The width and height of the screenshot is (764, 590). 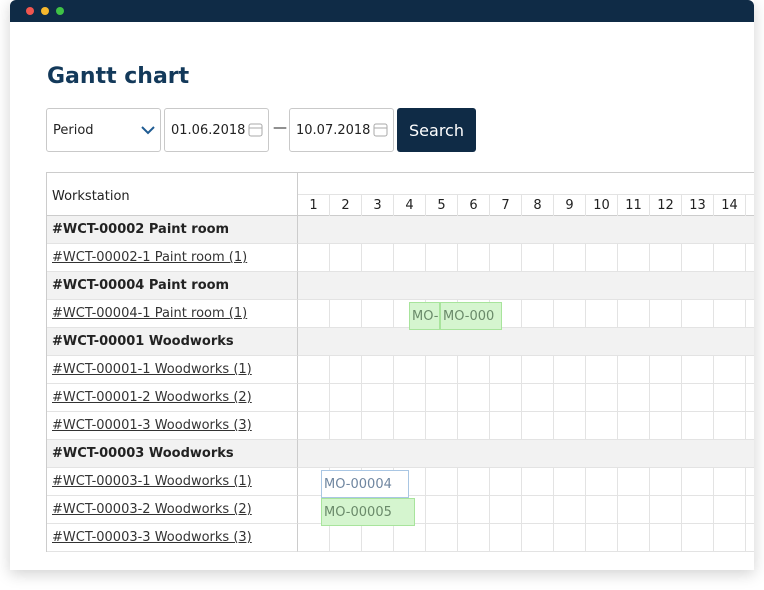 What do you see at coordinates (570, 205) in the screenshot?
I see `day-label: 9` at bounding box center [570, 205].